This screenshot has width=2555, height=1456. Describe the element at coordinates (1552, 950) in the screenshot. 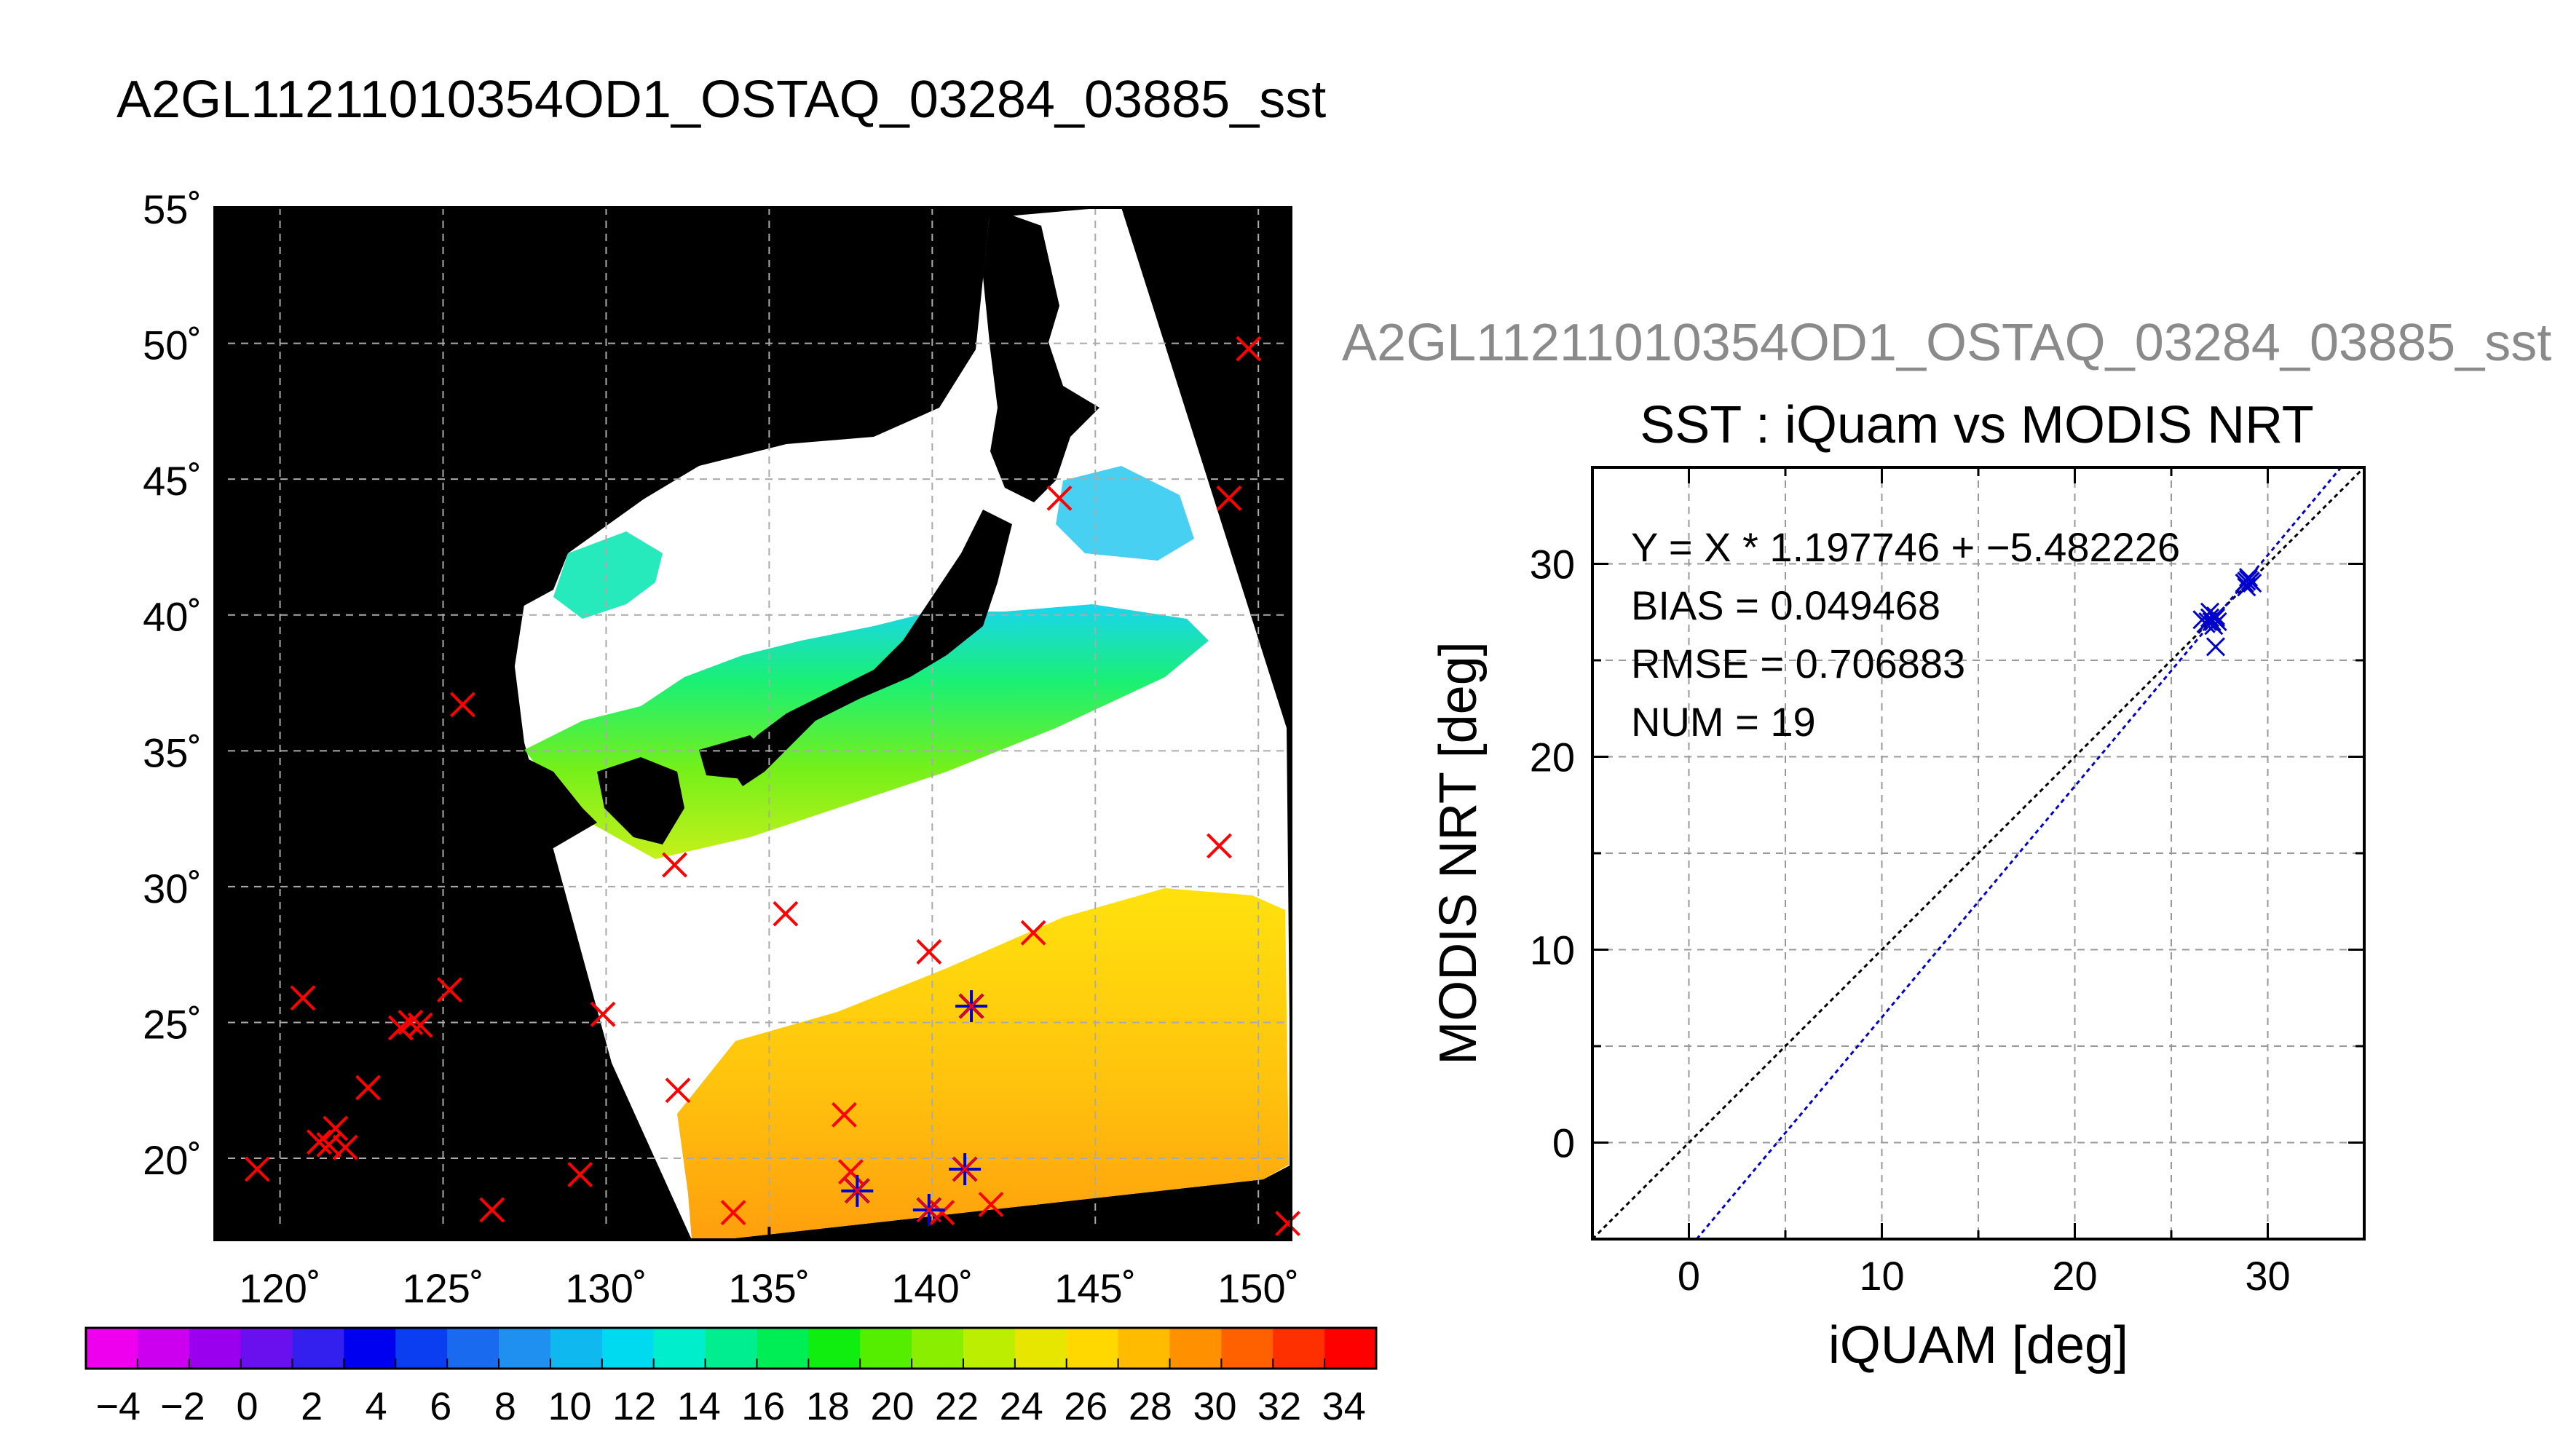

I see `scatter-y-tick-label: 10` at that location.